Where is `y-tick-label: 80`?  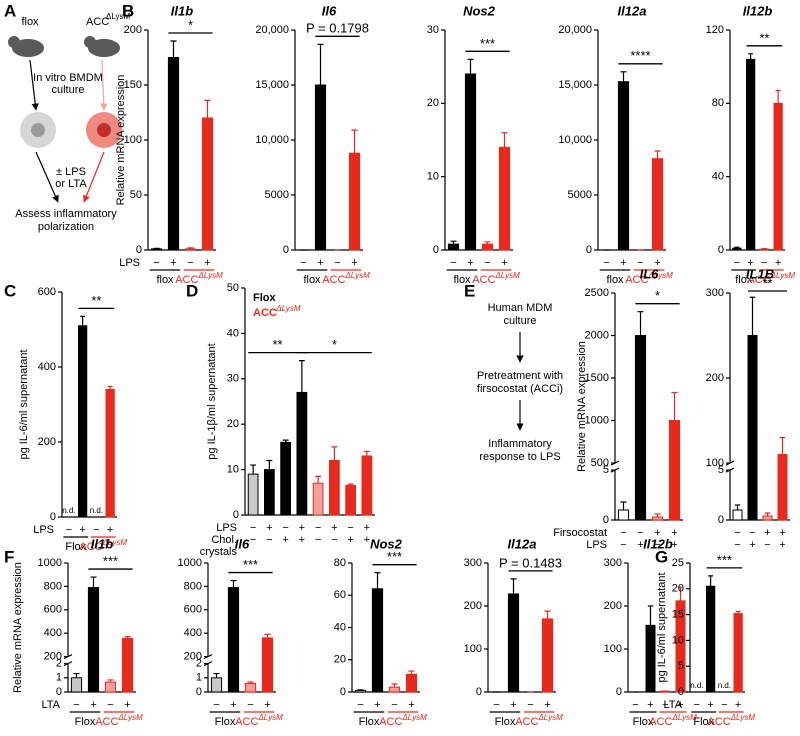 y-tick-label: 80 is located at coordinates (718, 103).